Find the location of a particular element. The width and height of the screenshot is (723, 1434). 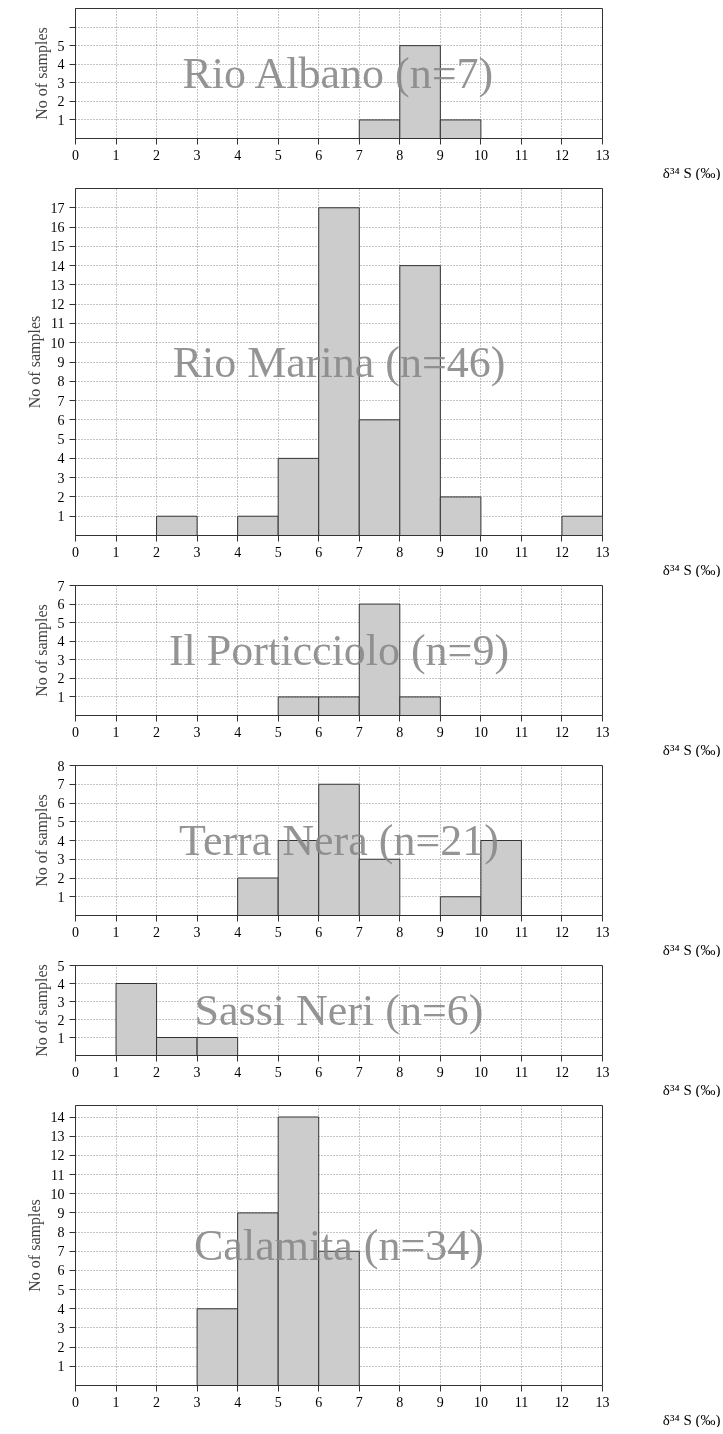

text: Sassi Neri (n=6) is located at coordinates (339, 1010).